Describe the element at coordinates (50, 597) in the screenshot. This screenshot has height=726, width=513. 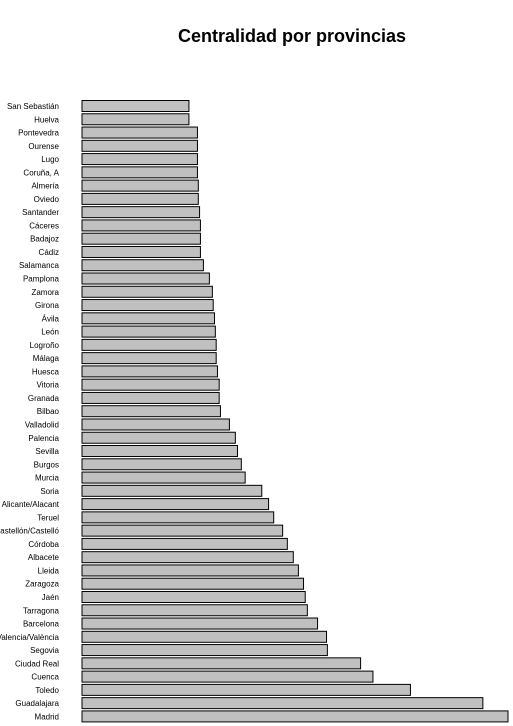
I see `y-tick-label: Jaén` at that location.